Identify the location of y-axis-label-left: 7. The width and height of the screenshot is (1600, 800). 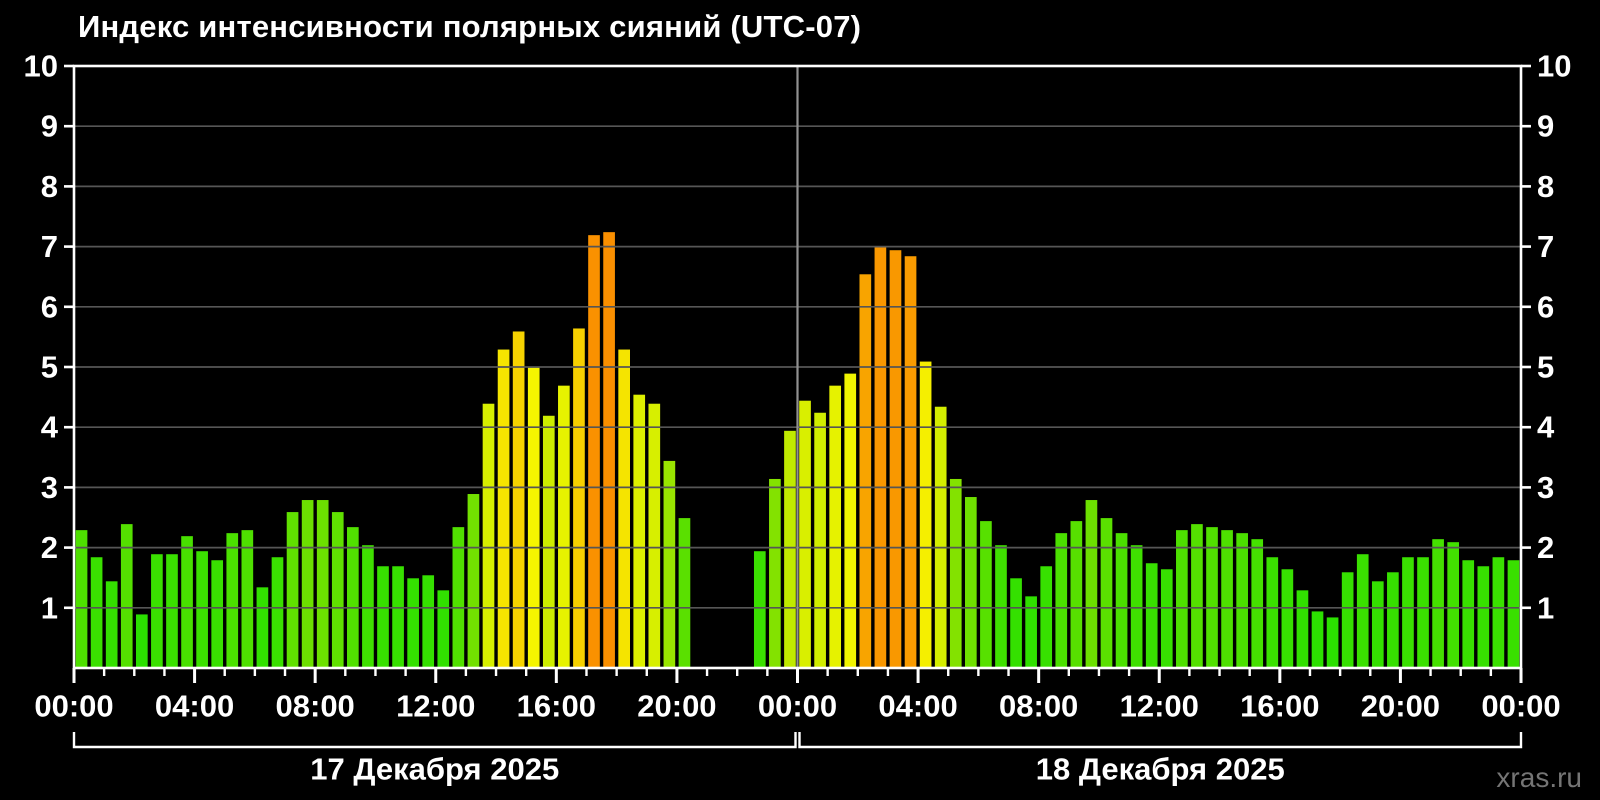
(49, 246).